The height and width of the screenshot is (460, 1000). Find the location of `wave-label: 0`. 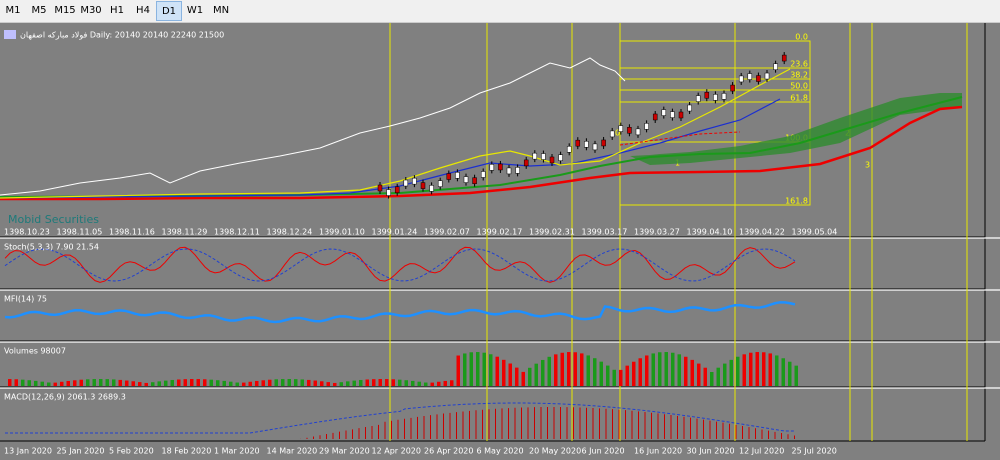

wave-label: 0 is located at coordinates (617, 133).